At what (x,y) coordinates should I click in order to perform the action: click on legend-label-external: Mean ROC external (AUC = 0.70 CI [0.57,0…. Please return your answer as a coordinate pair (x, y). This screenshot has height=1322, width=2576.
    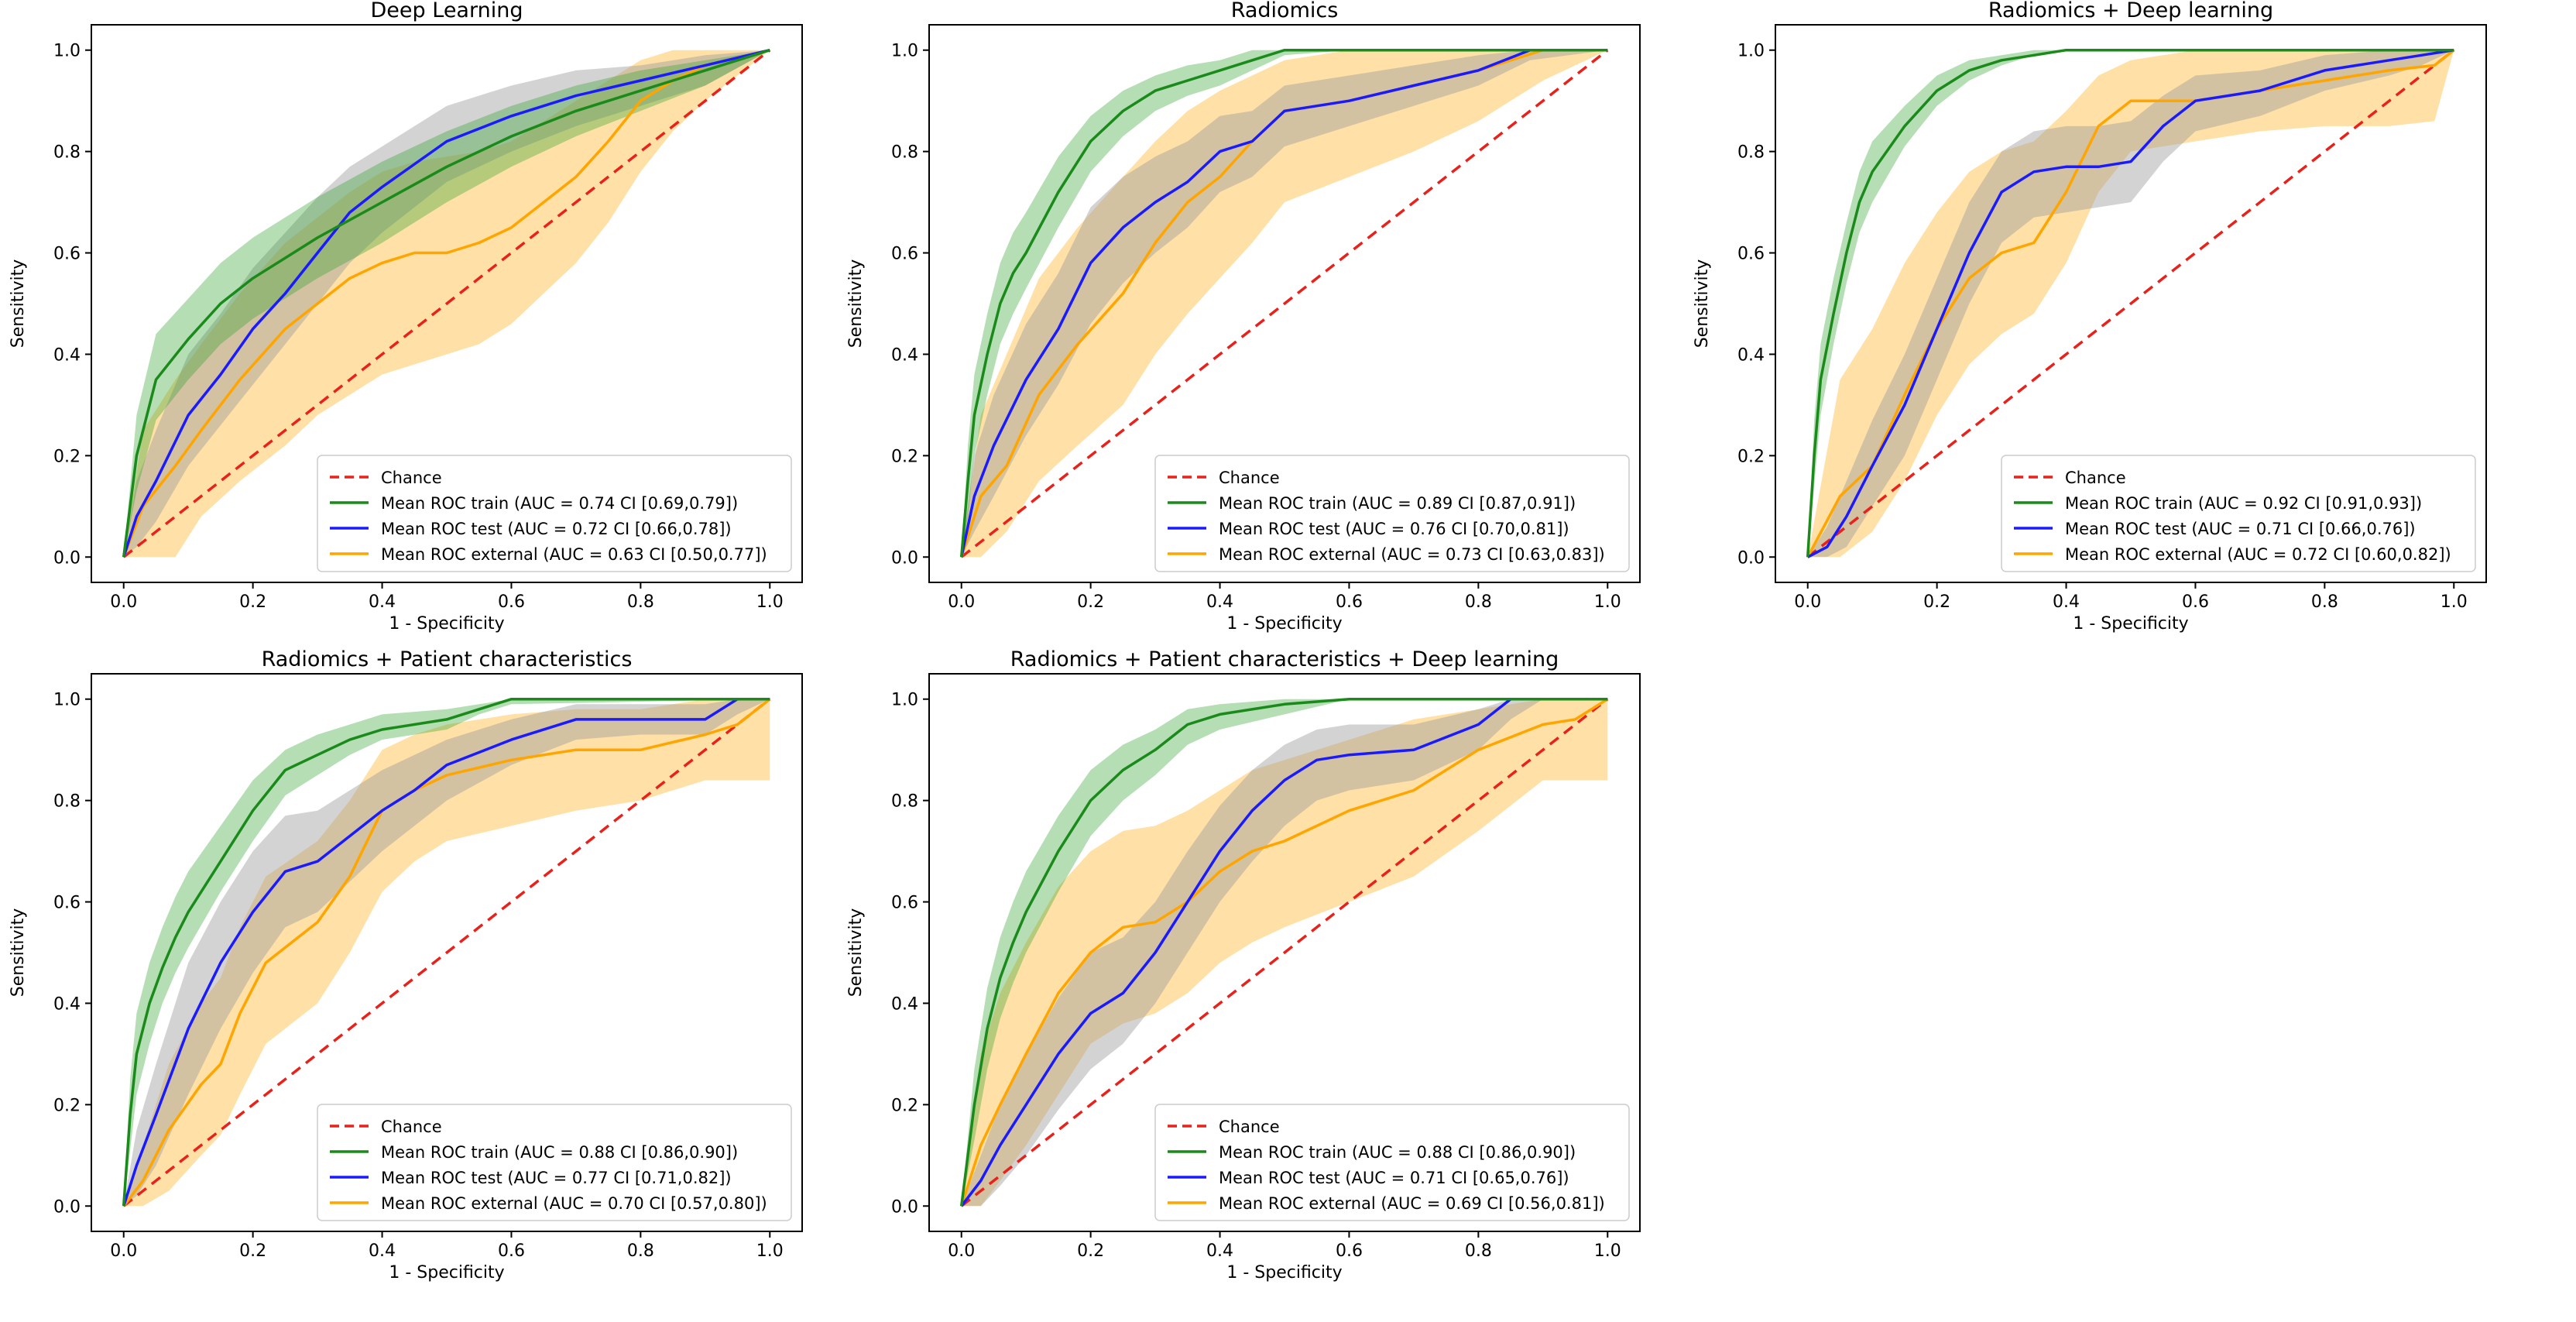
    Looking at the image, I should click on (574, 1203).